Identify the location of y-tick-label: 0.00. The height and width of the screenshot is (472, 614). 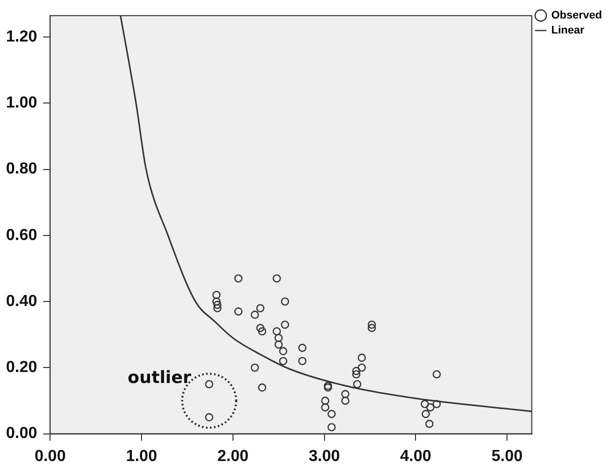
(22, 433).